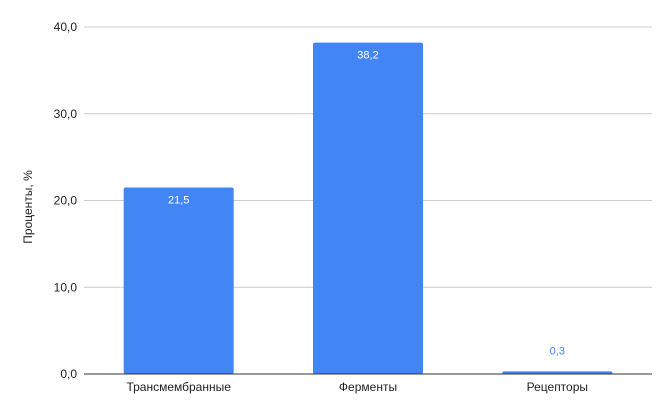  Describe the element at coordinates (367, 56) in the screenshot. I see `data-label: 38,2` at that location.